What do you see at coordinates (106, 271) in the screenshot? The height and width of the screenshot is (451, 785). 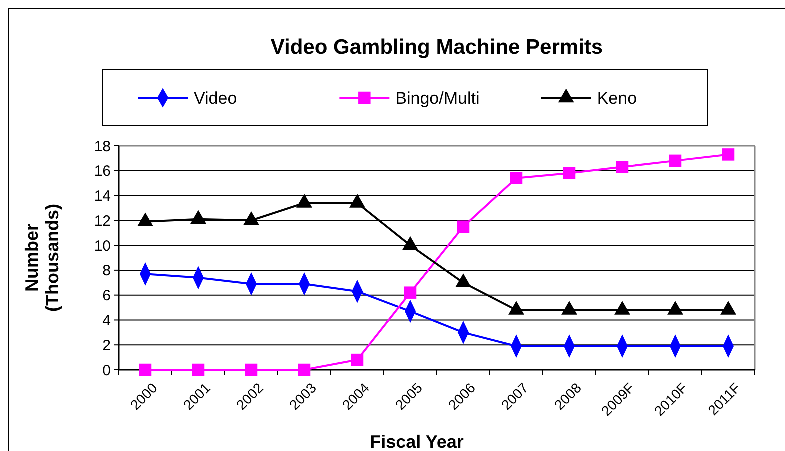 I see `y-tick-label: 8` at bounding box center [106, 271].